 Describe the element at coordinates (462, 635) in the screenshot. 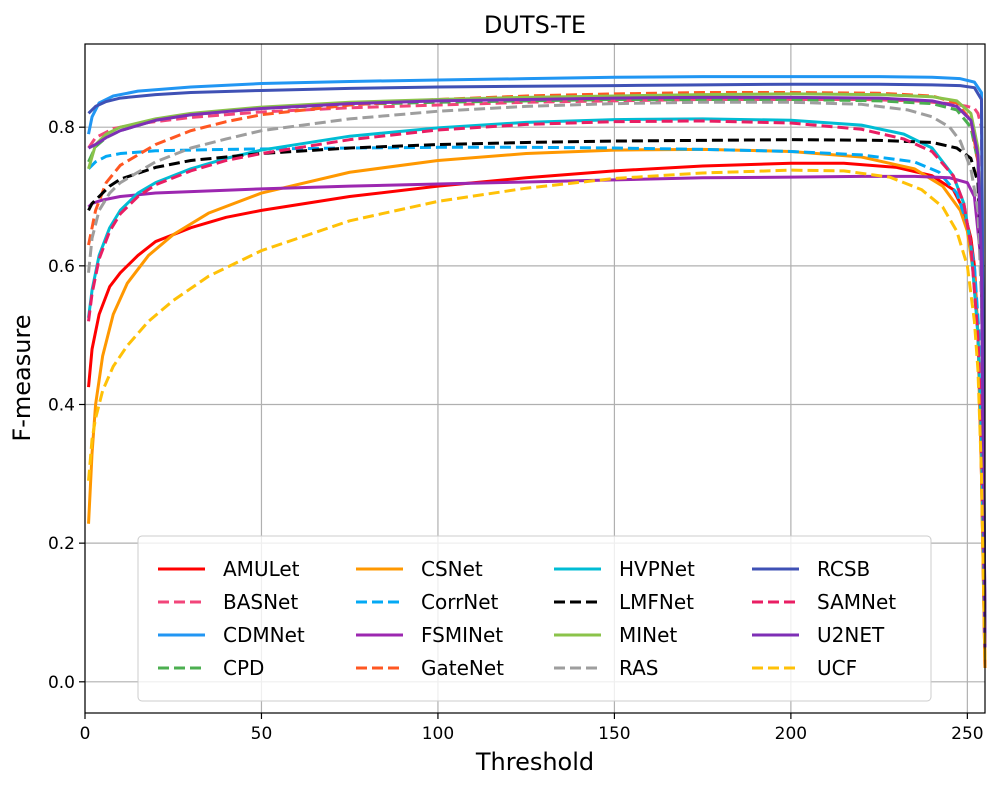

I see `legend-label: FSMINet` at that location.